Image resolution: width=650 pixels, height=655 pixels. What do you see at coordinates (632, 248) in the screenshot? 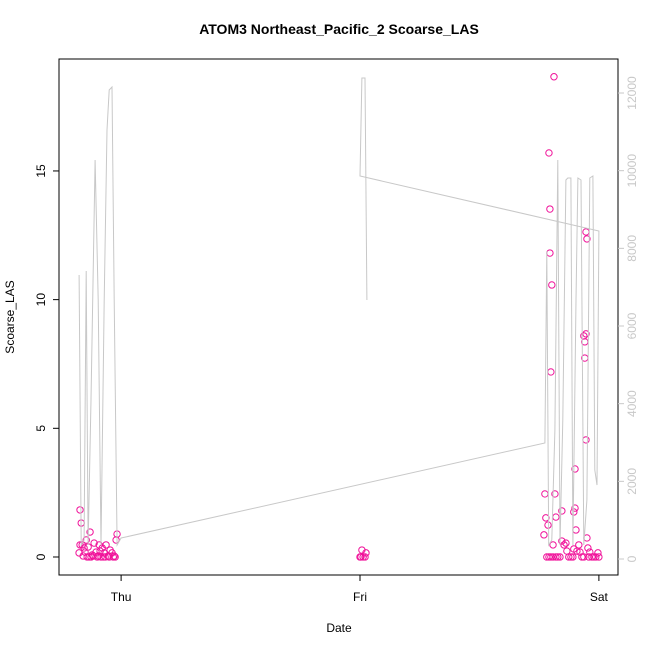
I see `y2-tick-label: 8000` at bounding box center [632, 248].